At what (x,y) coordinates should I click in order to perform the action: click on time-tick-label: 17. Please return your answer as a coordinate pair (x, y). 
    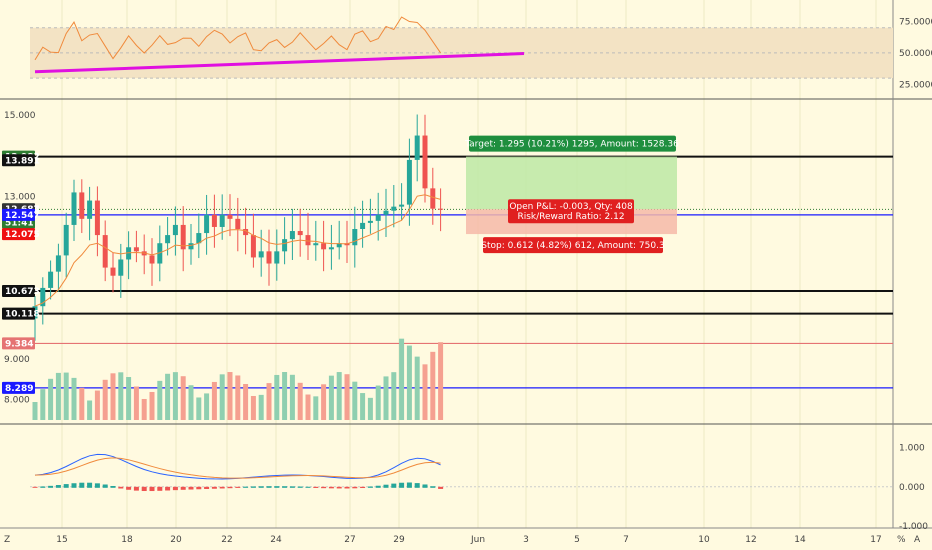
    Looking at the image, I should click on (875, 540).